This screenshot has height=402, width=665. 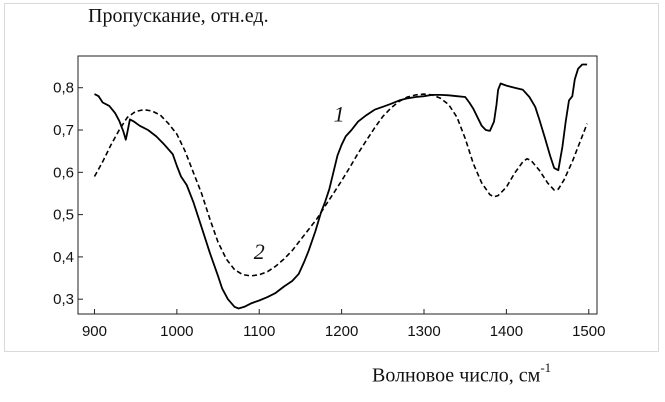 What do you see at coordinates (259, 331) in the screenshot?
I see `x-tick-label: 1100` at bounding box center [259, 331].